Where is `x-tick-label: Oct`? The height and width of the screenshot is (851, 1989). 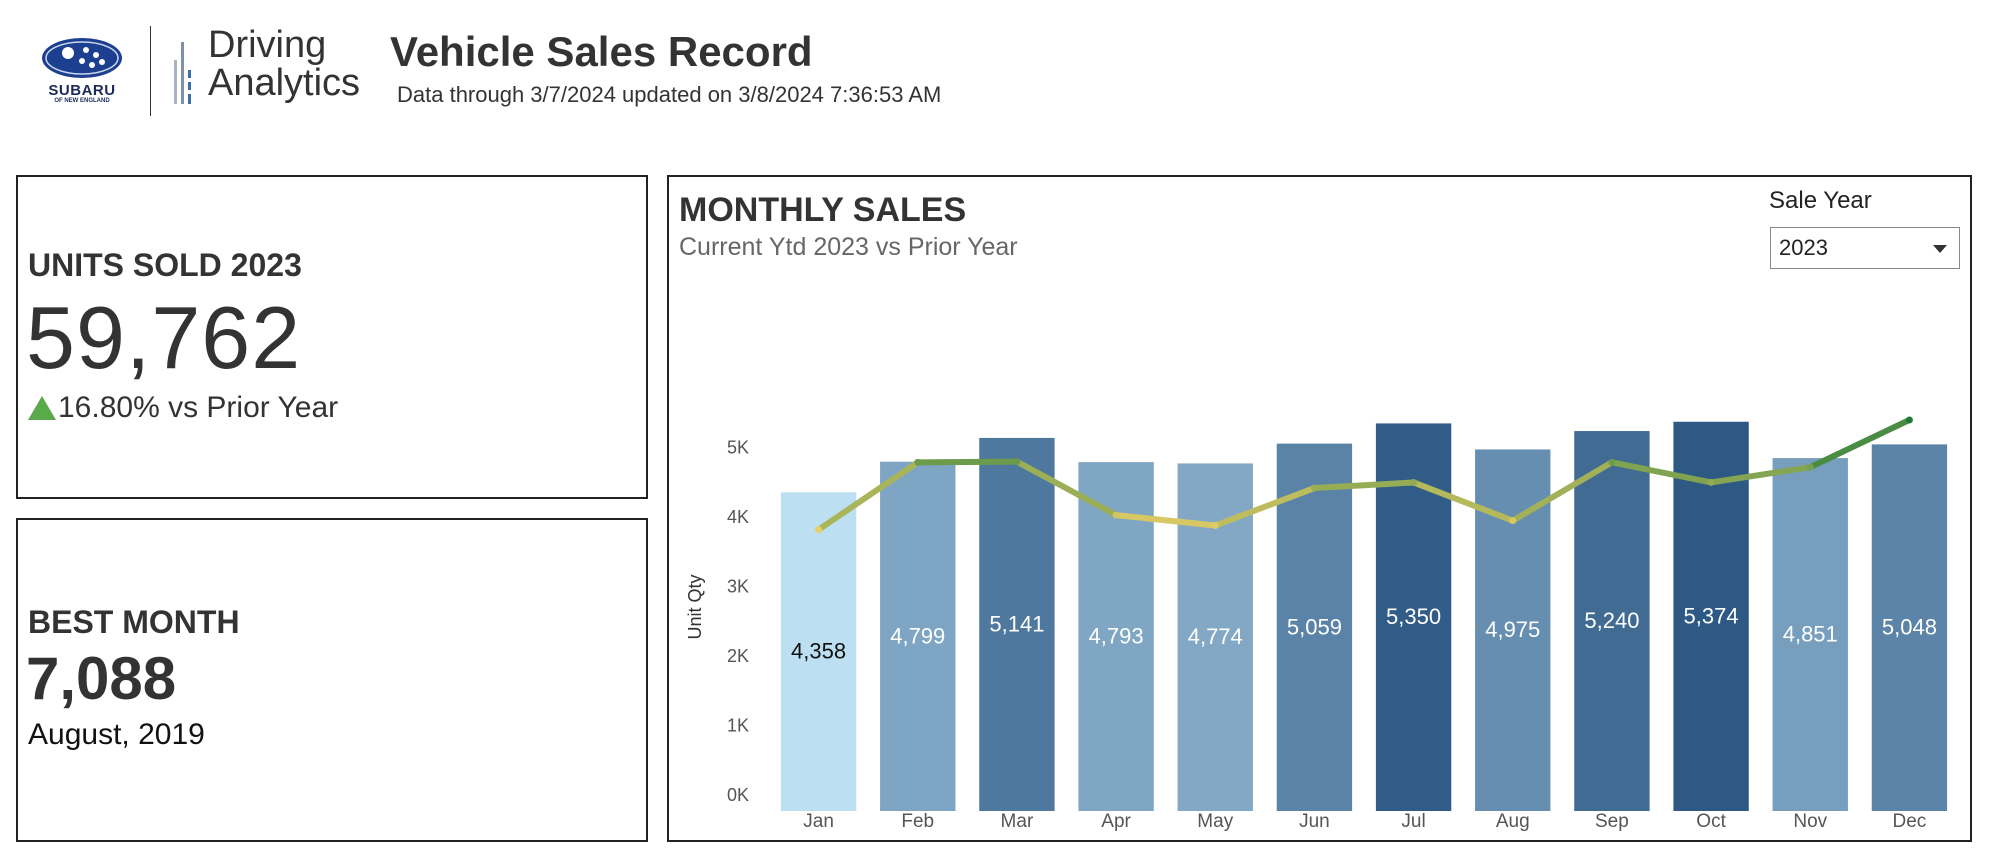
x-tick-label: Oct is located at coordinates (1711, 821).